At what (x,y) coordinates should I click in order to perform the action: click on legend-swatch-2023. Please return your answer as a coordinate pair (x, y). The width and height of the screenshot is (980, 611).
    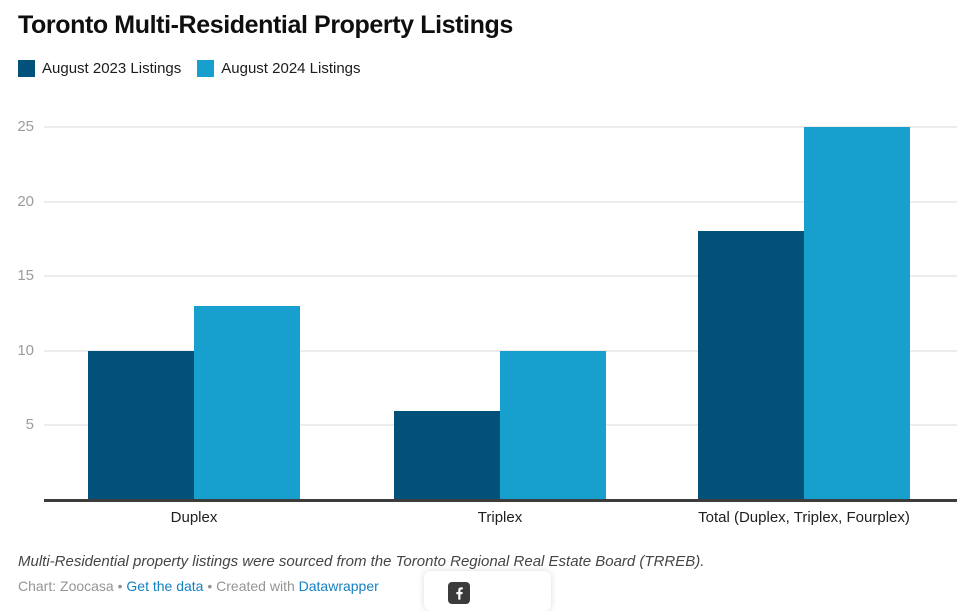
    Looking at the image, I should click on (26, 68).